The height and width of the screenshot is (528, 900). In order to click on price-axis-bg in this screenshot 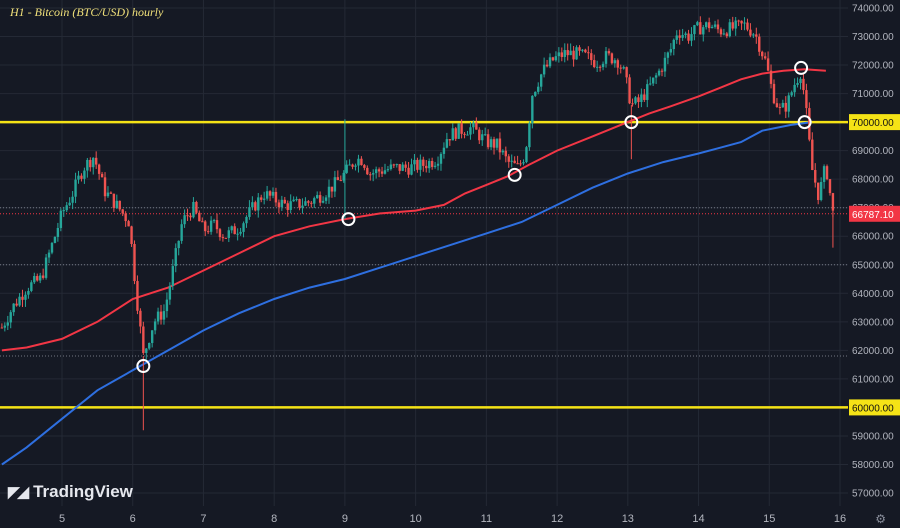, I will do `click(874, 264)`.